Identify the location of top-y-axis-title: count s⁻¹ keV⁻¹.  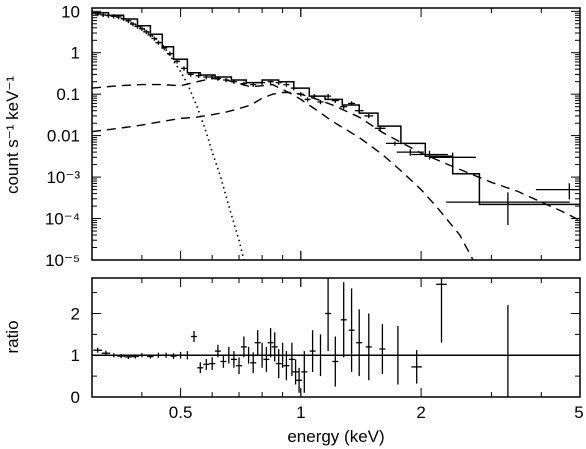
(12, 135).